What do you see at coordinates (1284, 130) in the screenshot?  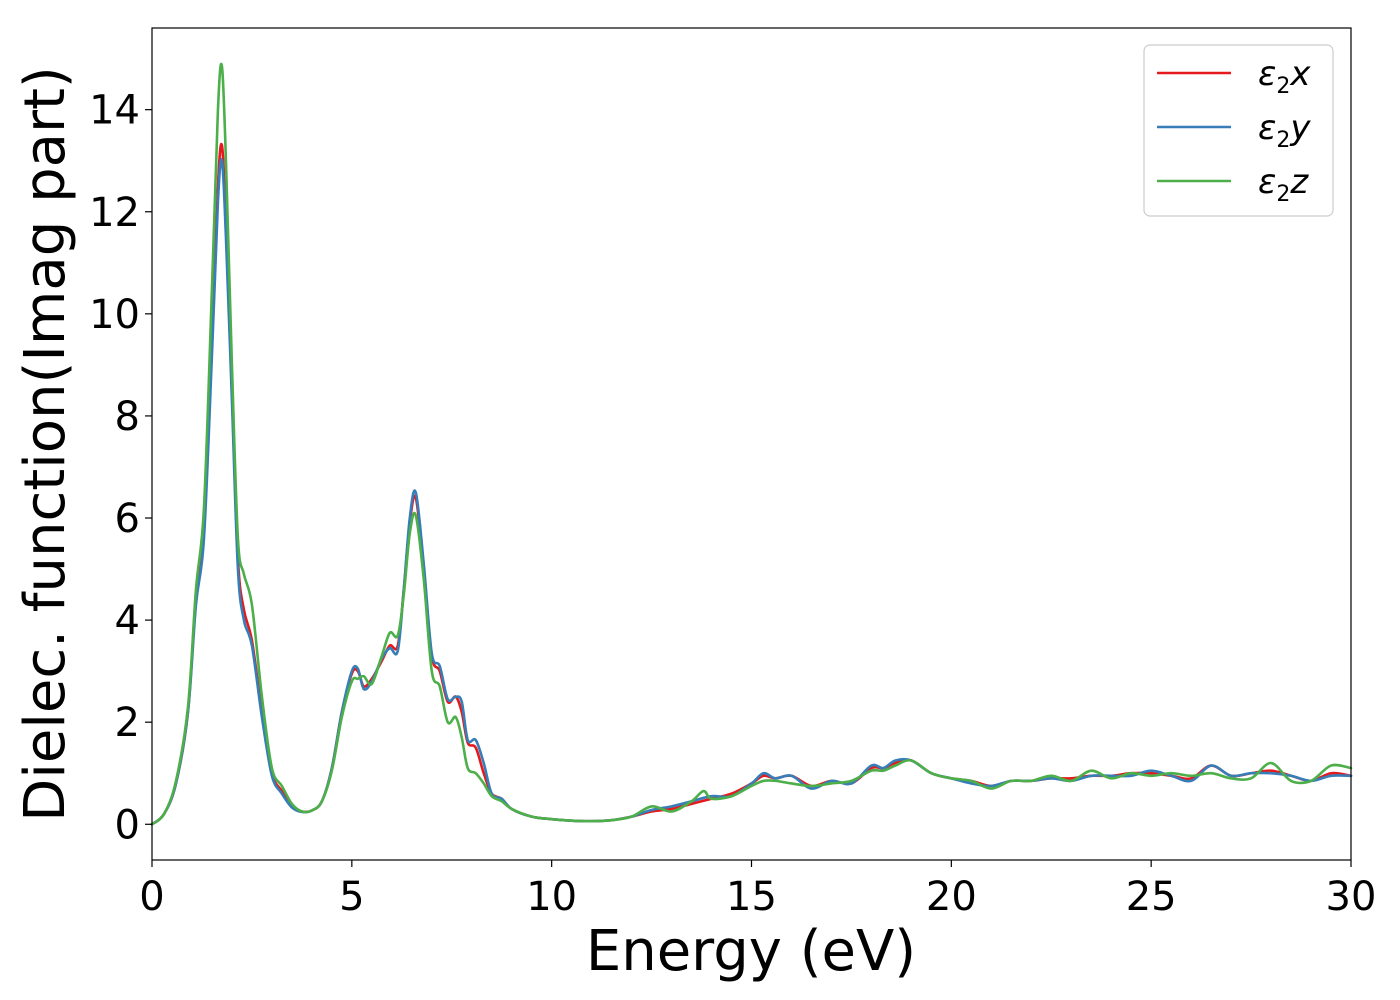 I see `legend-label-y: ε2y` at bounding box center [1284, 130].